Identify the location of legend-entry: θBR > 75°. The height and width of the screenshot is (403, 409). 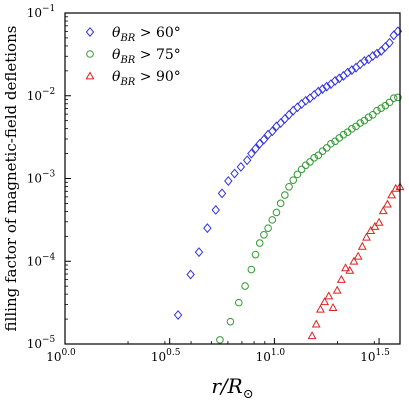
(133, 56).